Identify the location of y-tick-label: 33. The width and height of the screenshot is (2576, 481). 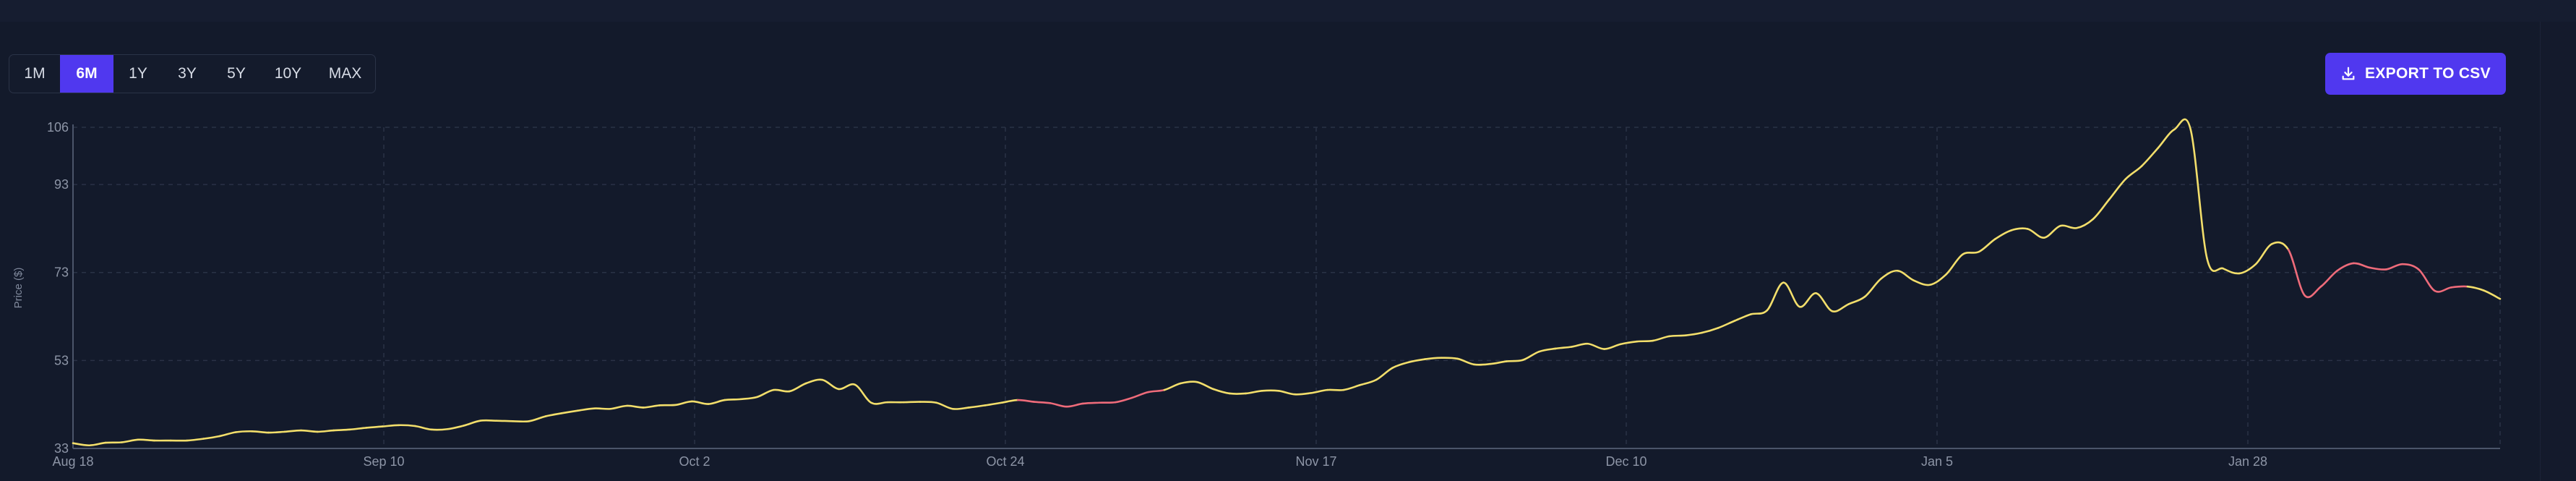
(62, 448).